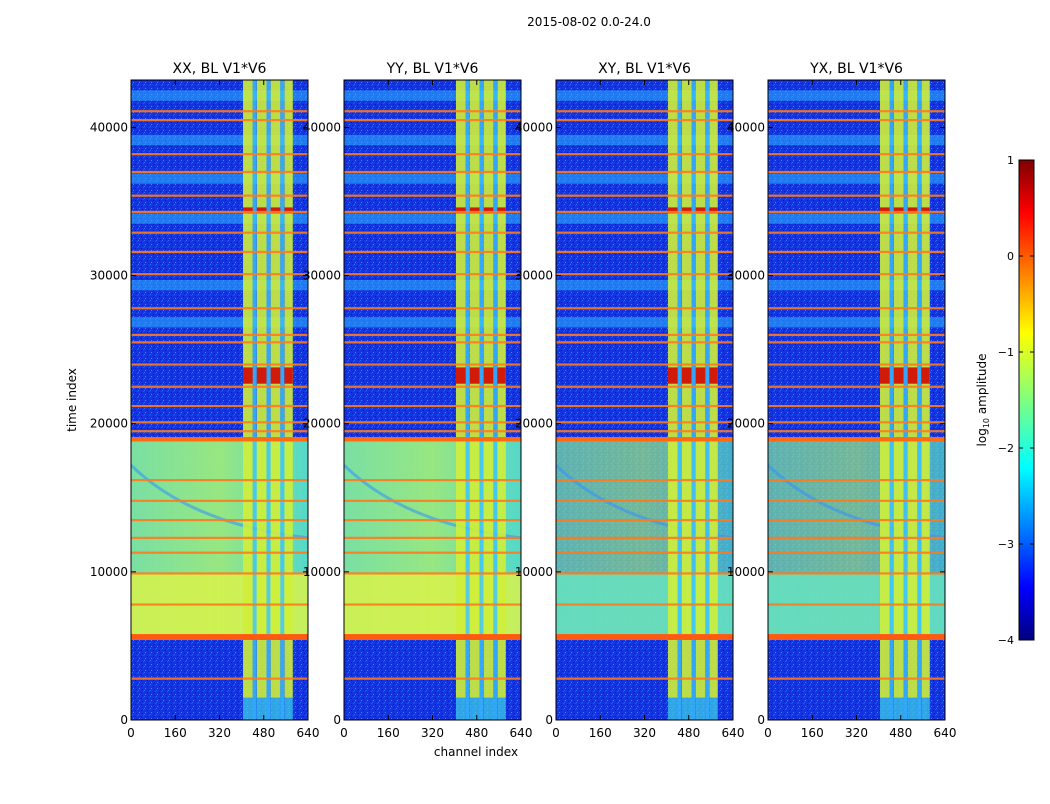 The width and height of the screenshot is (1050, 804). What do you see at coordinates (945, 733) in the screenshot?
I see `x-tick-label: 640` at bounding box center [945, 733].